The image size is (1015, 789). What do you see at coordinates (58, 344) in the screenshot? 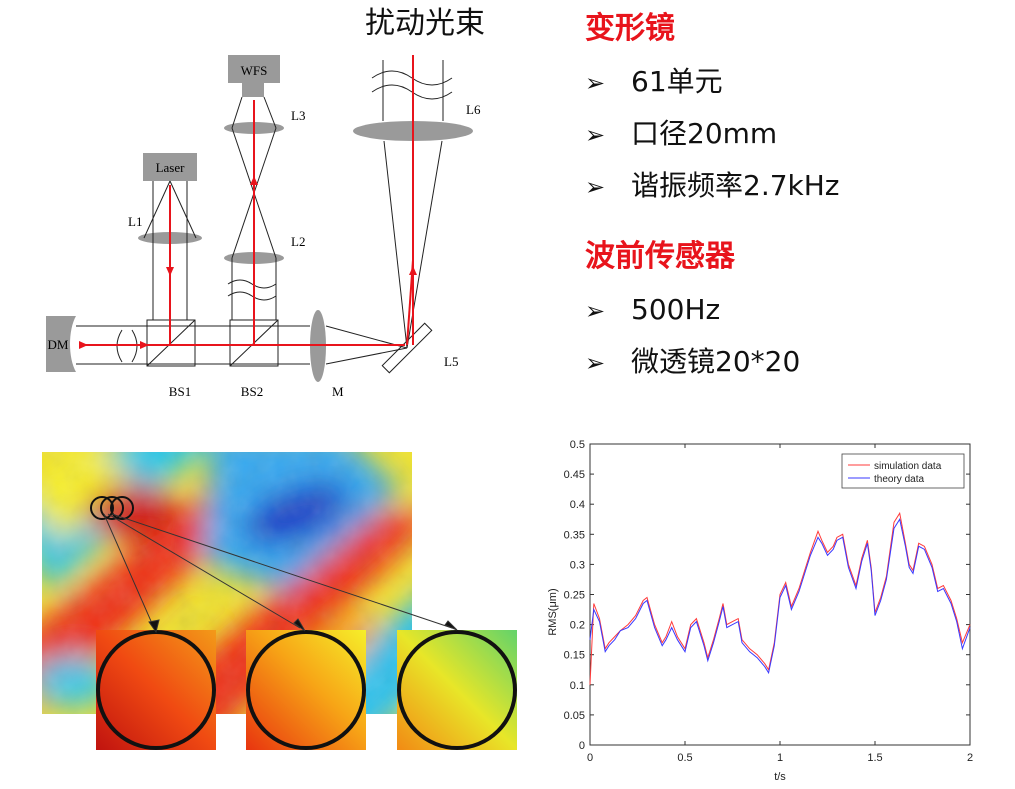
I see `dm-label: DM` at bounding box center [58, 344].